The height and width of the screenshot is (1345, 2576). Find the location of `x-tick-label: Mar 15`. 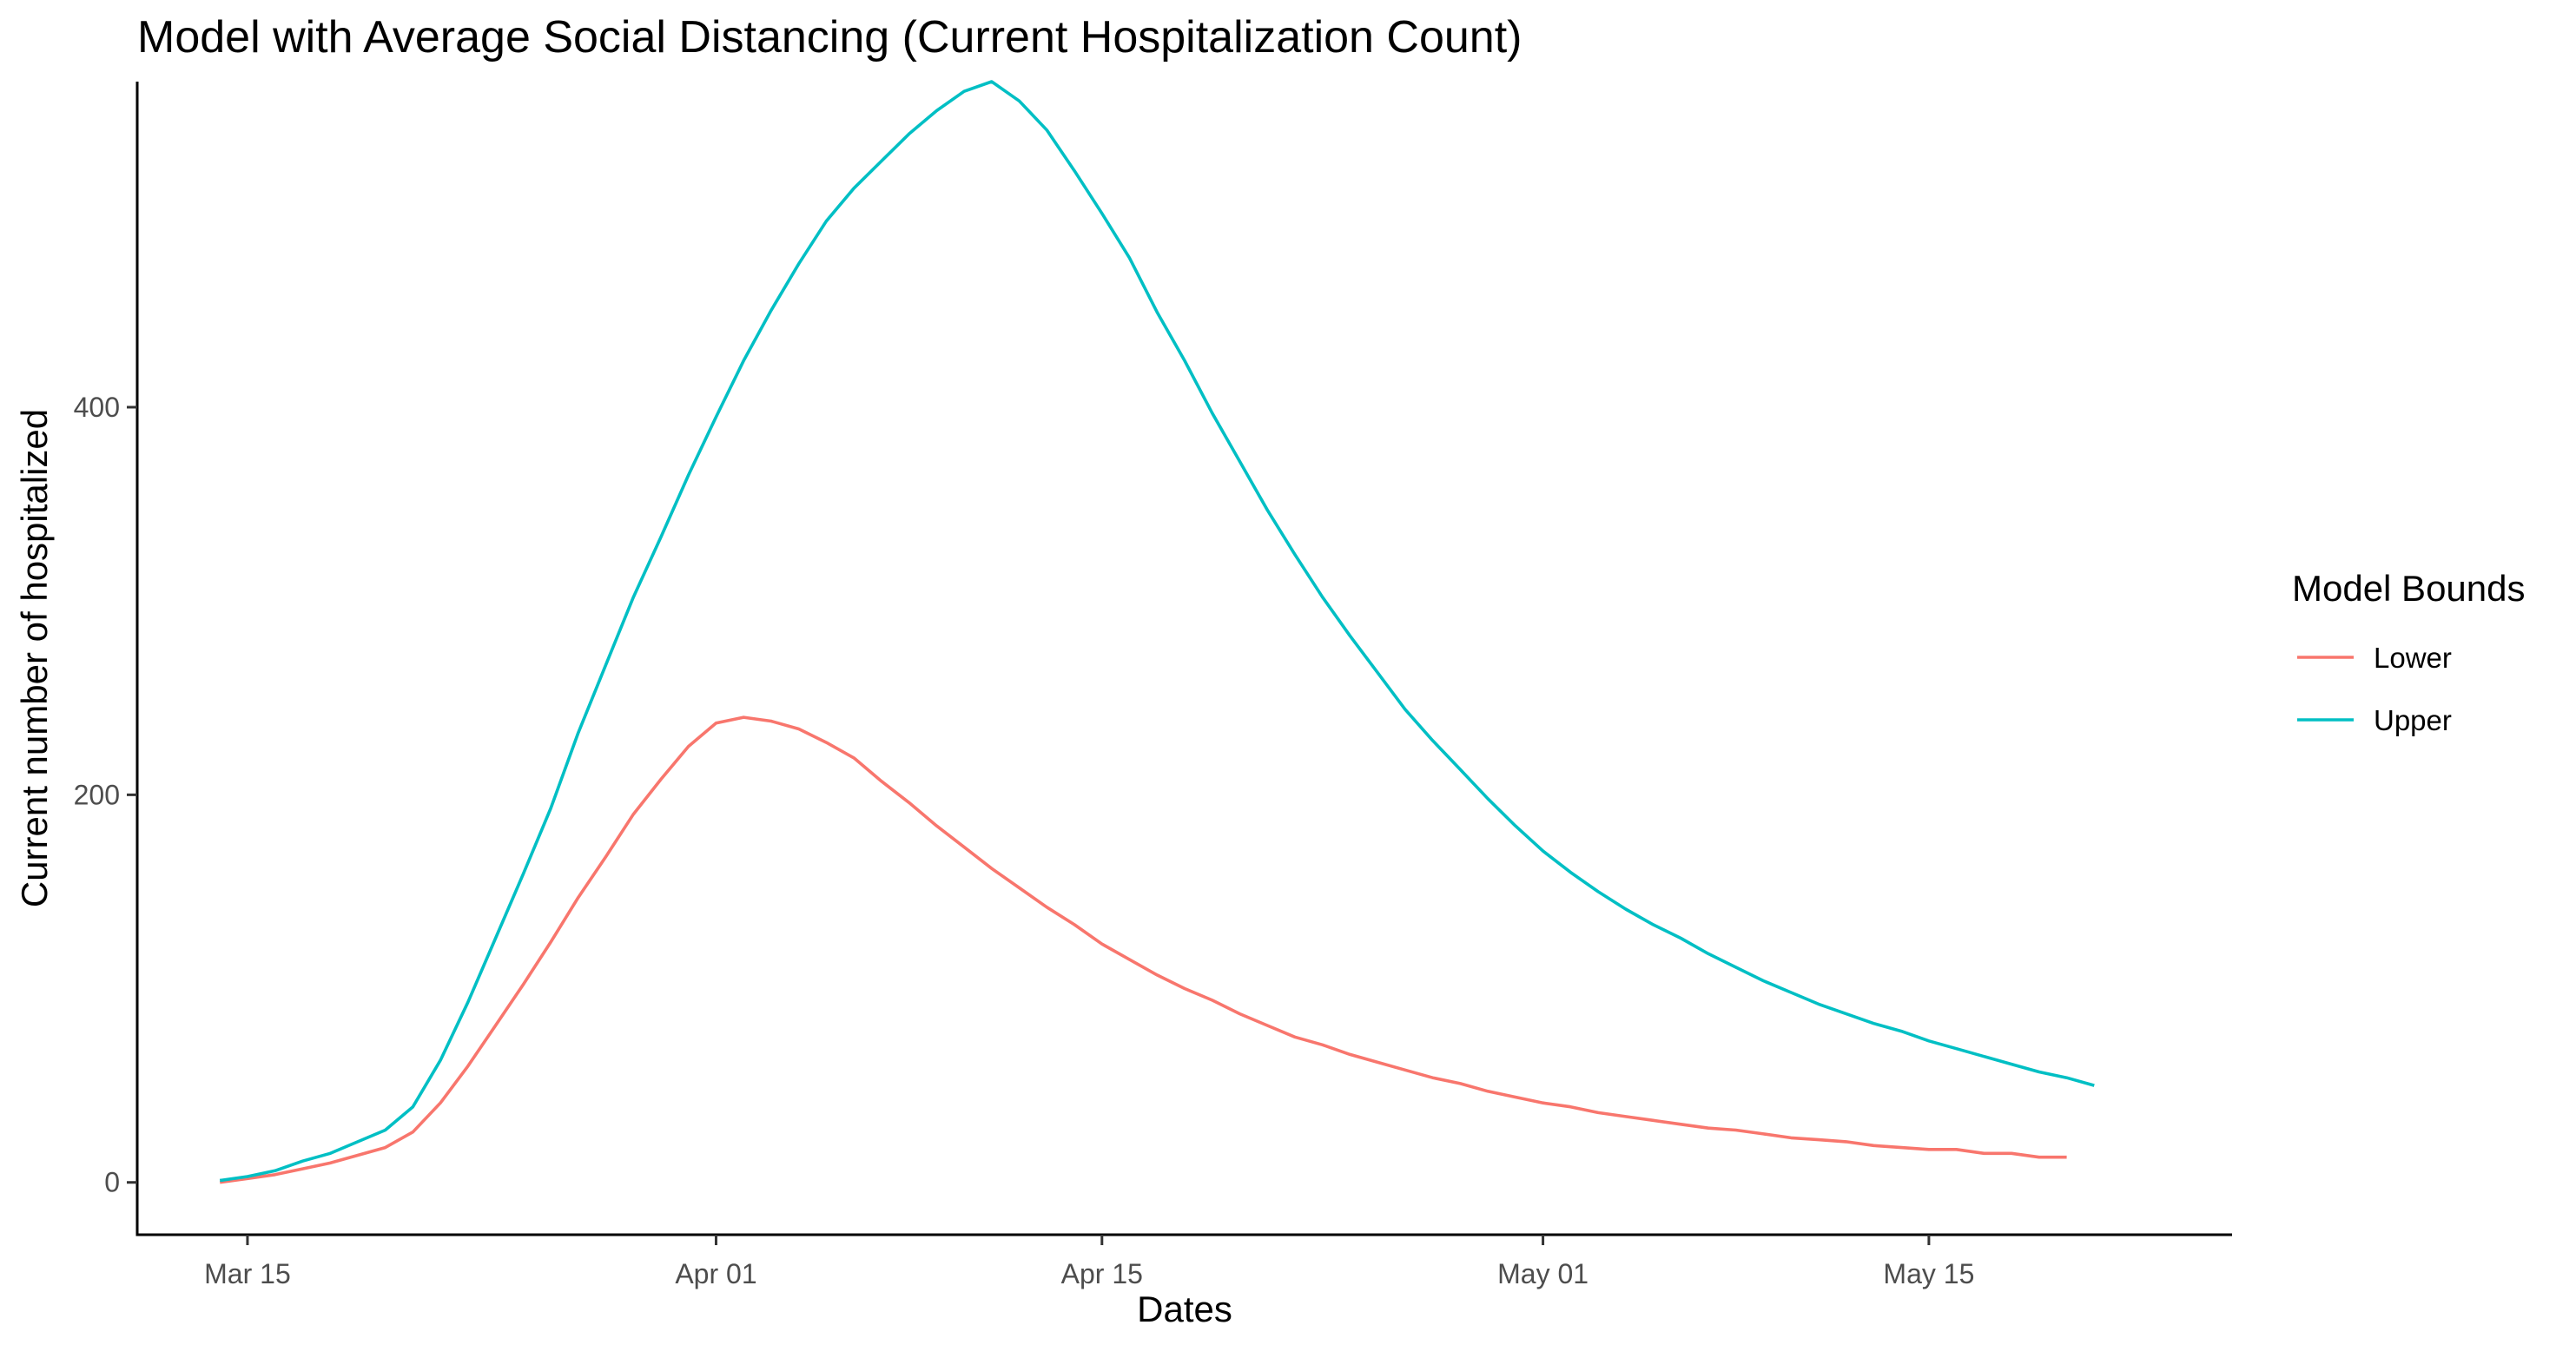

x-tick-label: Mar 15 is located at coordinates (247, 1273).